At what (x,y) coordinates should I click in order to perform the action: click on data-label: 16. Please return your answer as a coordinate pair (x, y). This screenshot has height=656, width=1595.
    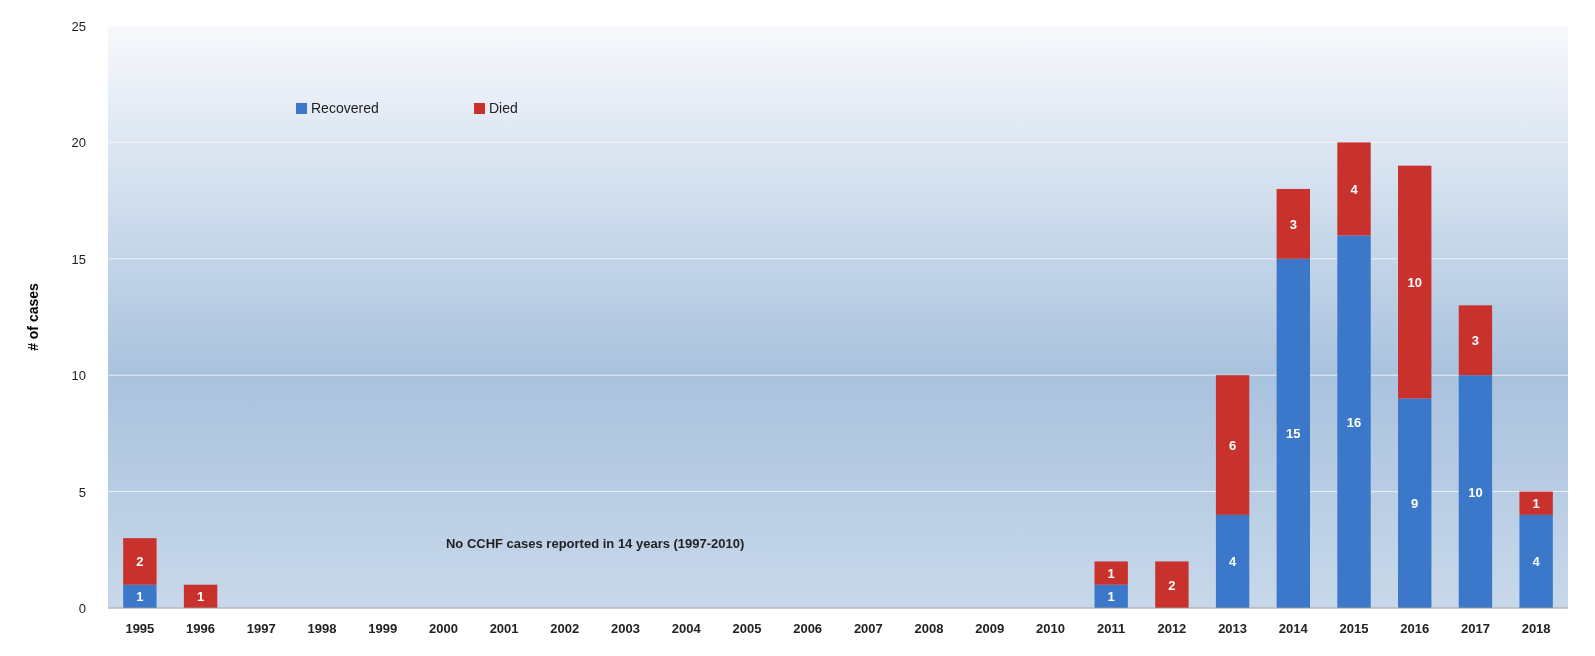
    Looking at the image, I should click on (1354, 422).